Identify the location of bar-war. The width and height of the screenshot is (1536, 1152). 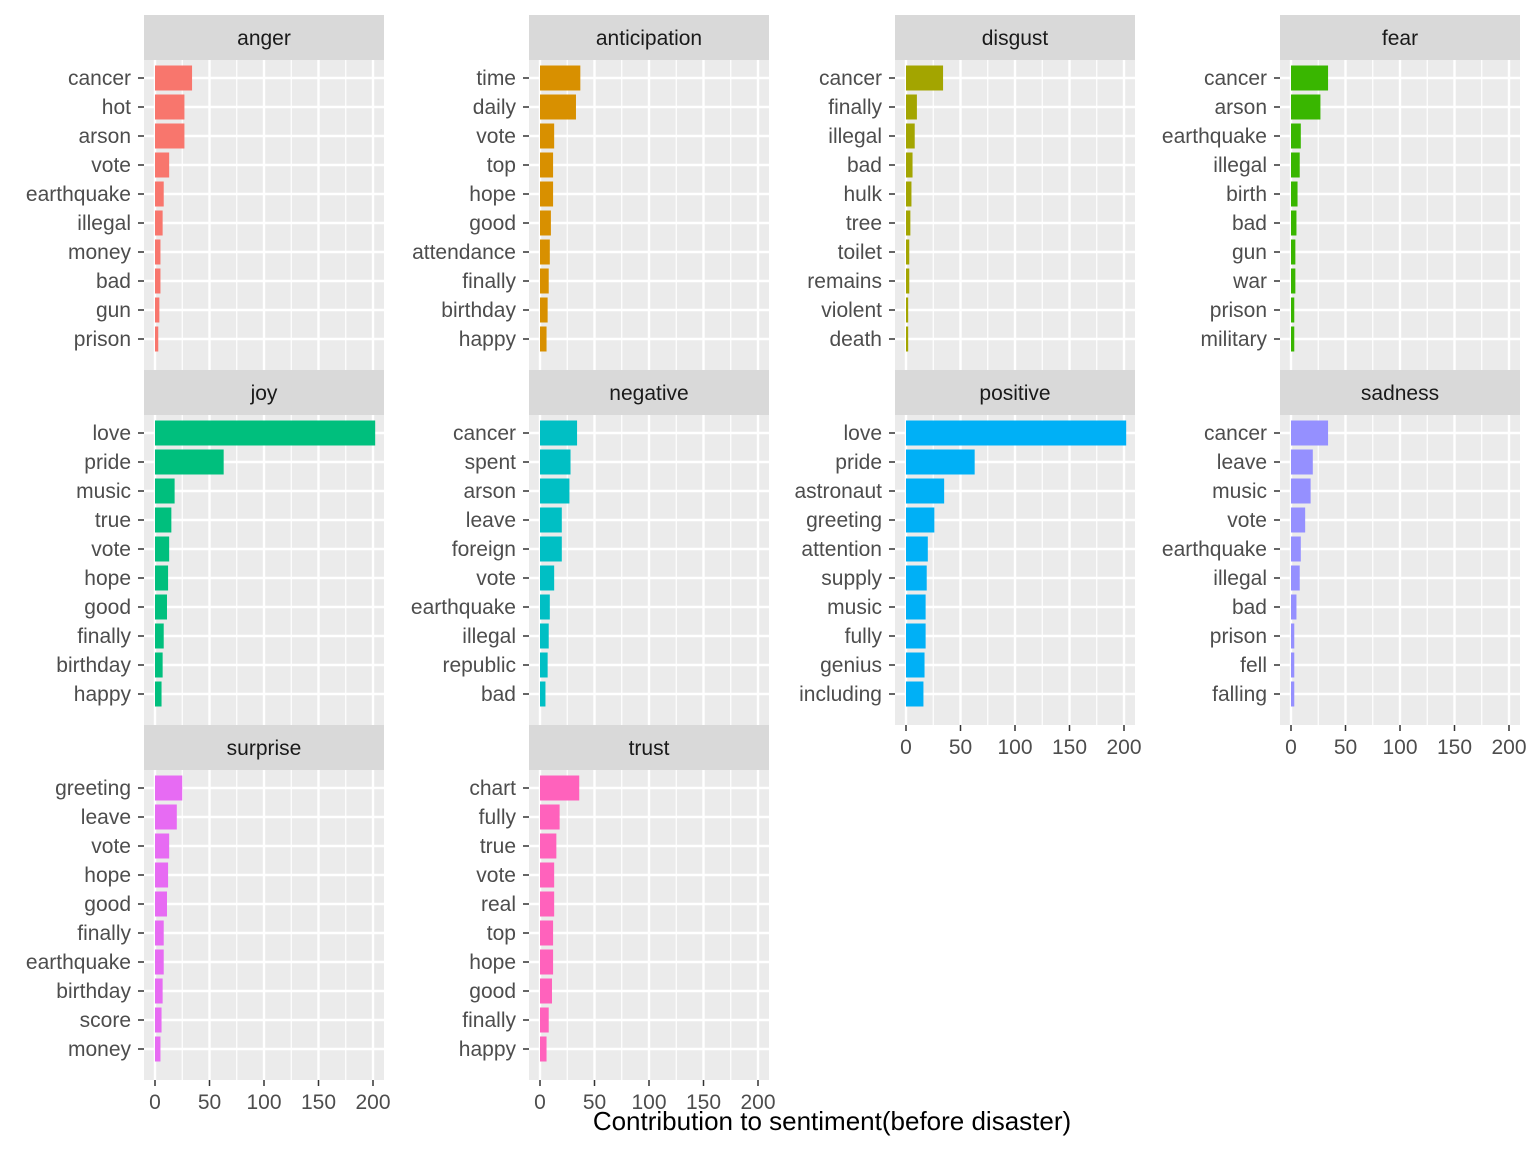
(1293, 281).